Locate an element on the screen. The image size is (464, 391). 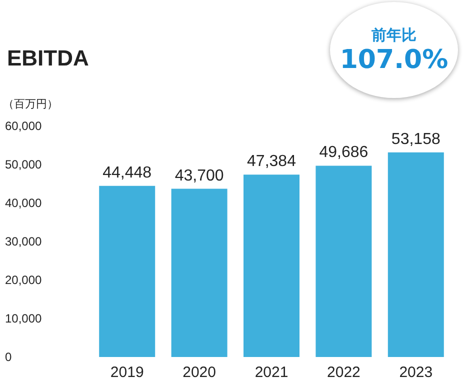
chart-title: EBITDA is located at coordinates (48, 58).